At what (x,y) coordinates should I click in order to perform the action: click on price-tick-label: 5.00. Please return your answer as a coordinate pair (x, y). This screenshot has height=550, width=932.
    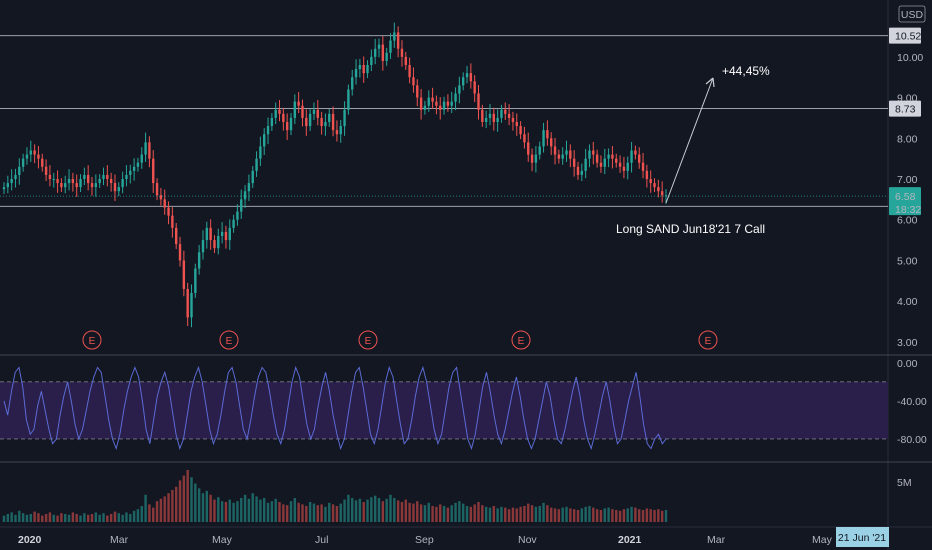
    Looking at the image, I should click on (907, 261).